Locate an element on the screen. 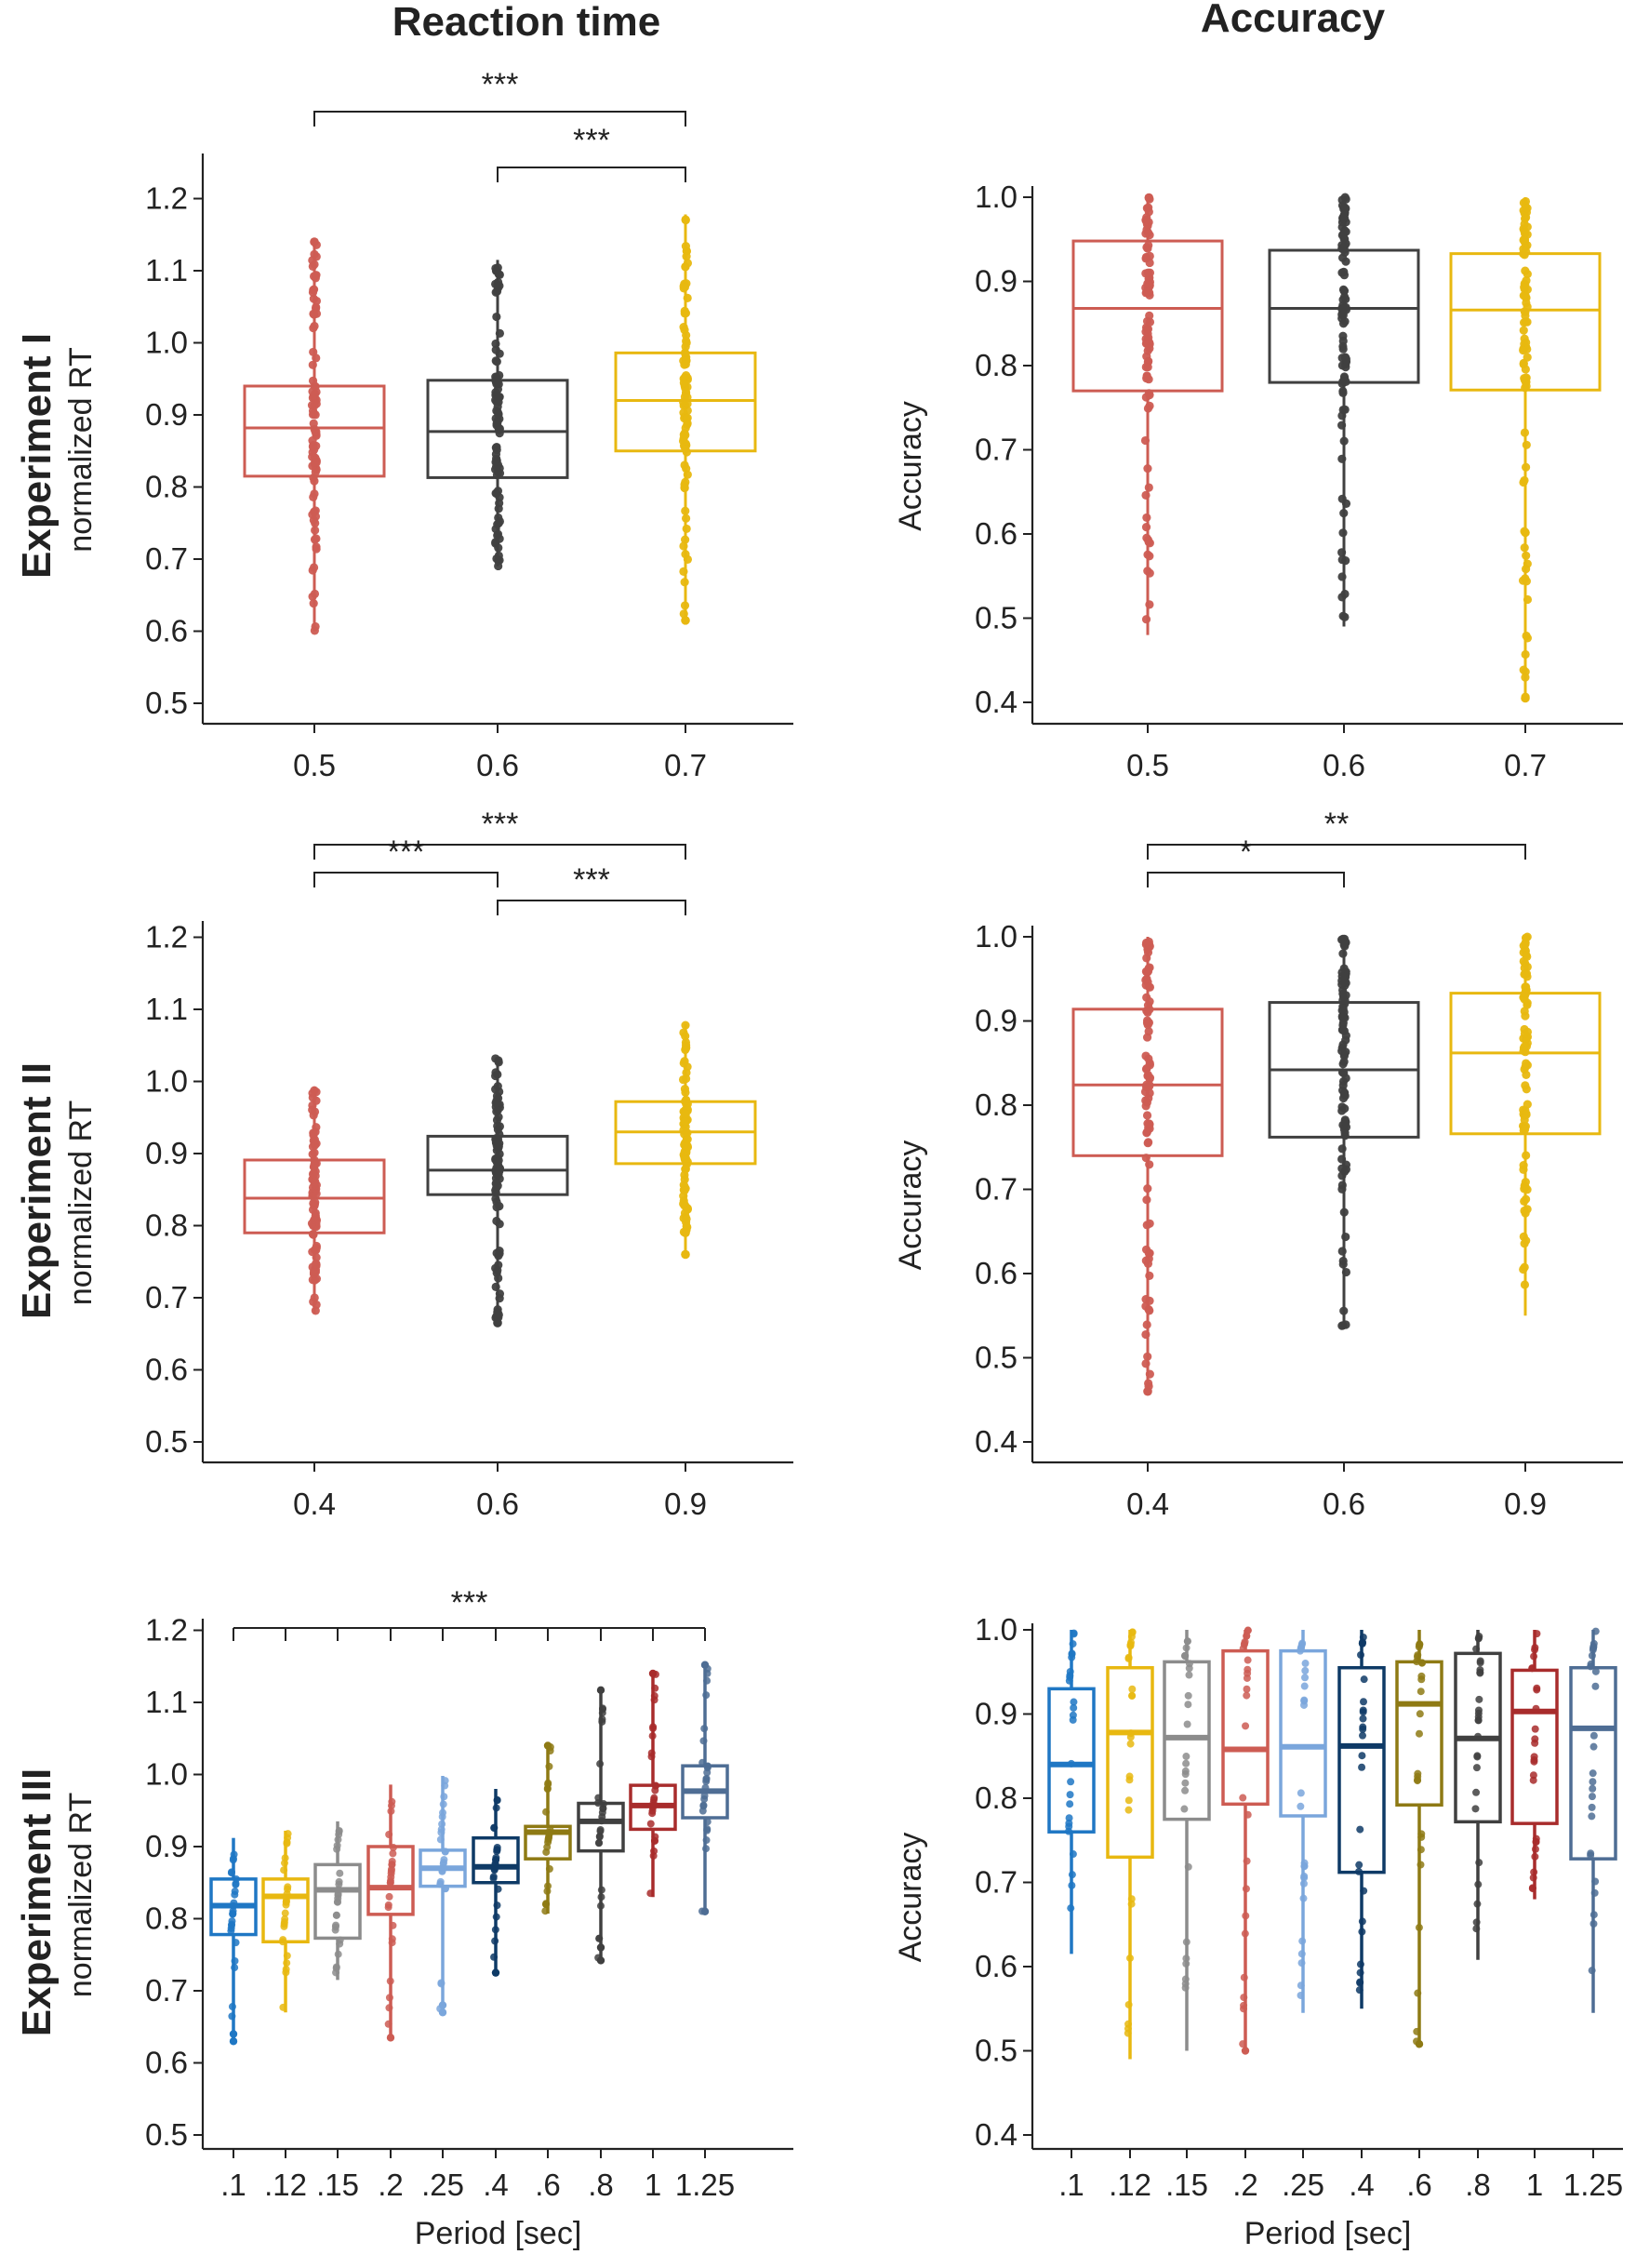  box-.2 is located at coordinates (390, 1913).